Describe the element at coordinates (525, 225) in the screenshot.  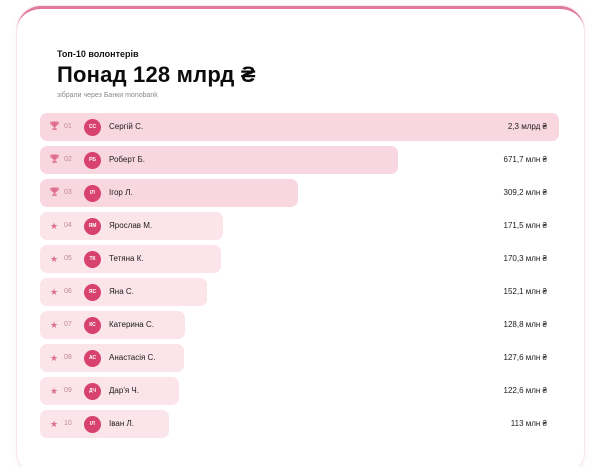
I see `raised-amount: 171,5 млн ₴` at that location.